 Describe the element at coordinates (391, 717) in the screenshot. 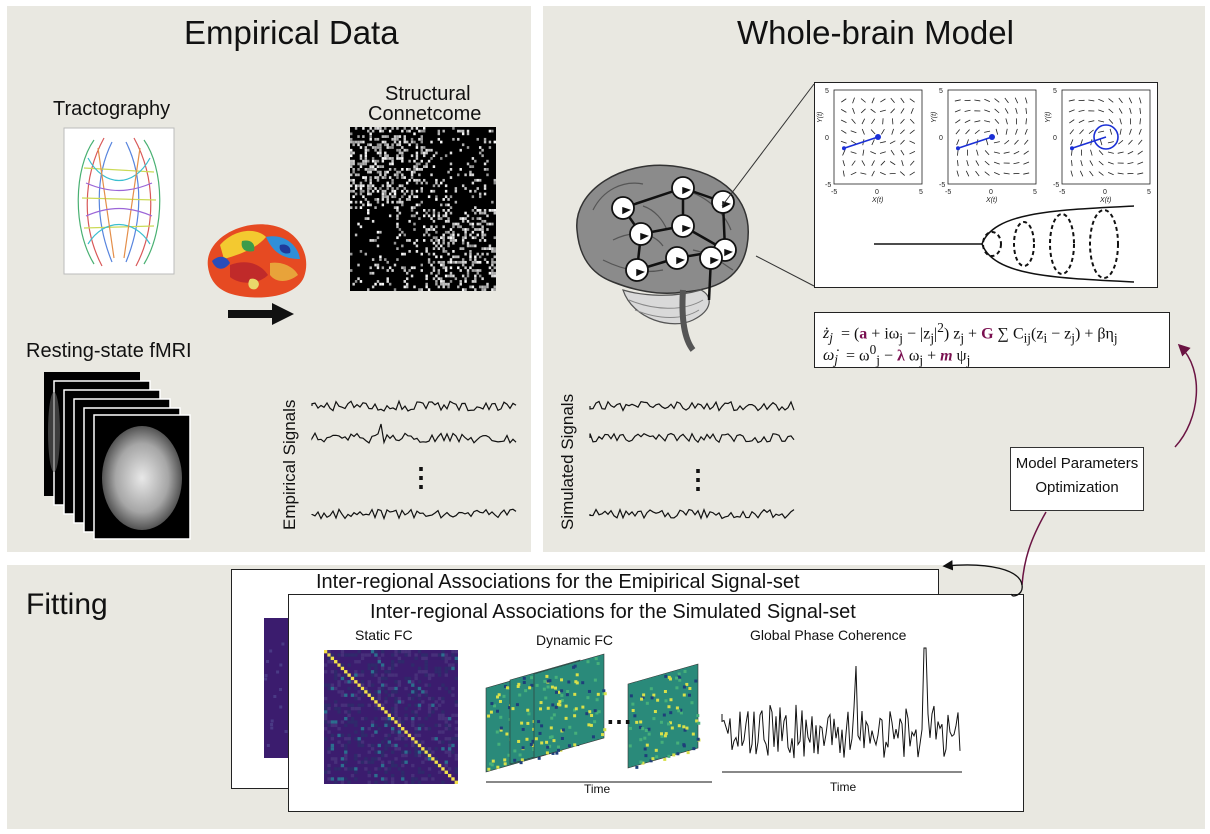

I see `static-fc-matrix` at that location.